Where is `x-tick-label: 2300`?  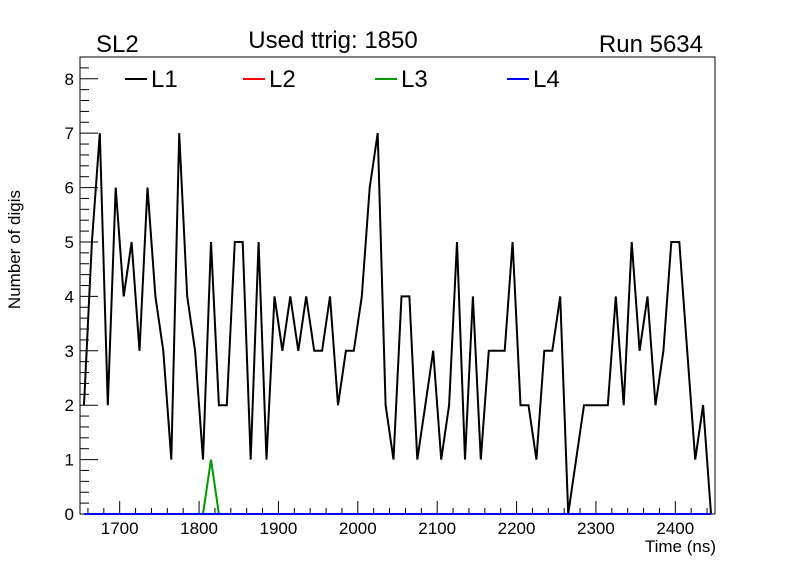 x-tick-label: 2300 is located at coordinates (596, 528).